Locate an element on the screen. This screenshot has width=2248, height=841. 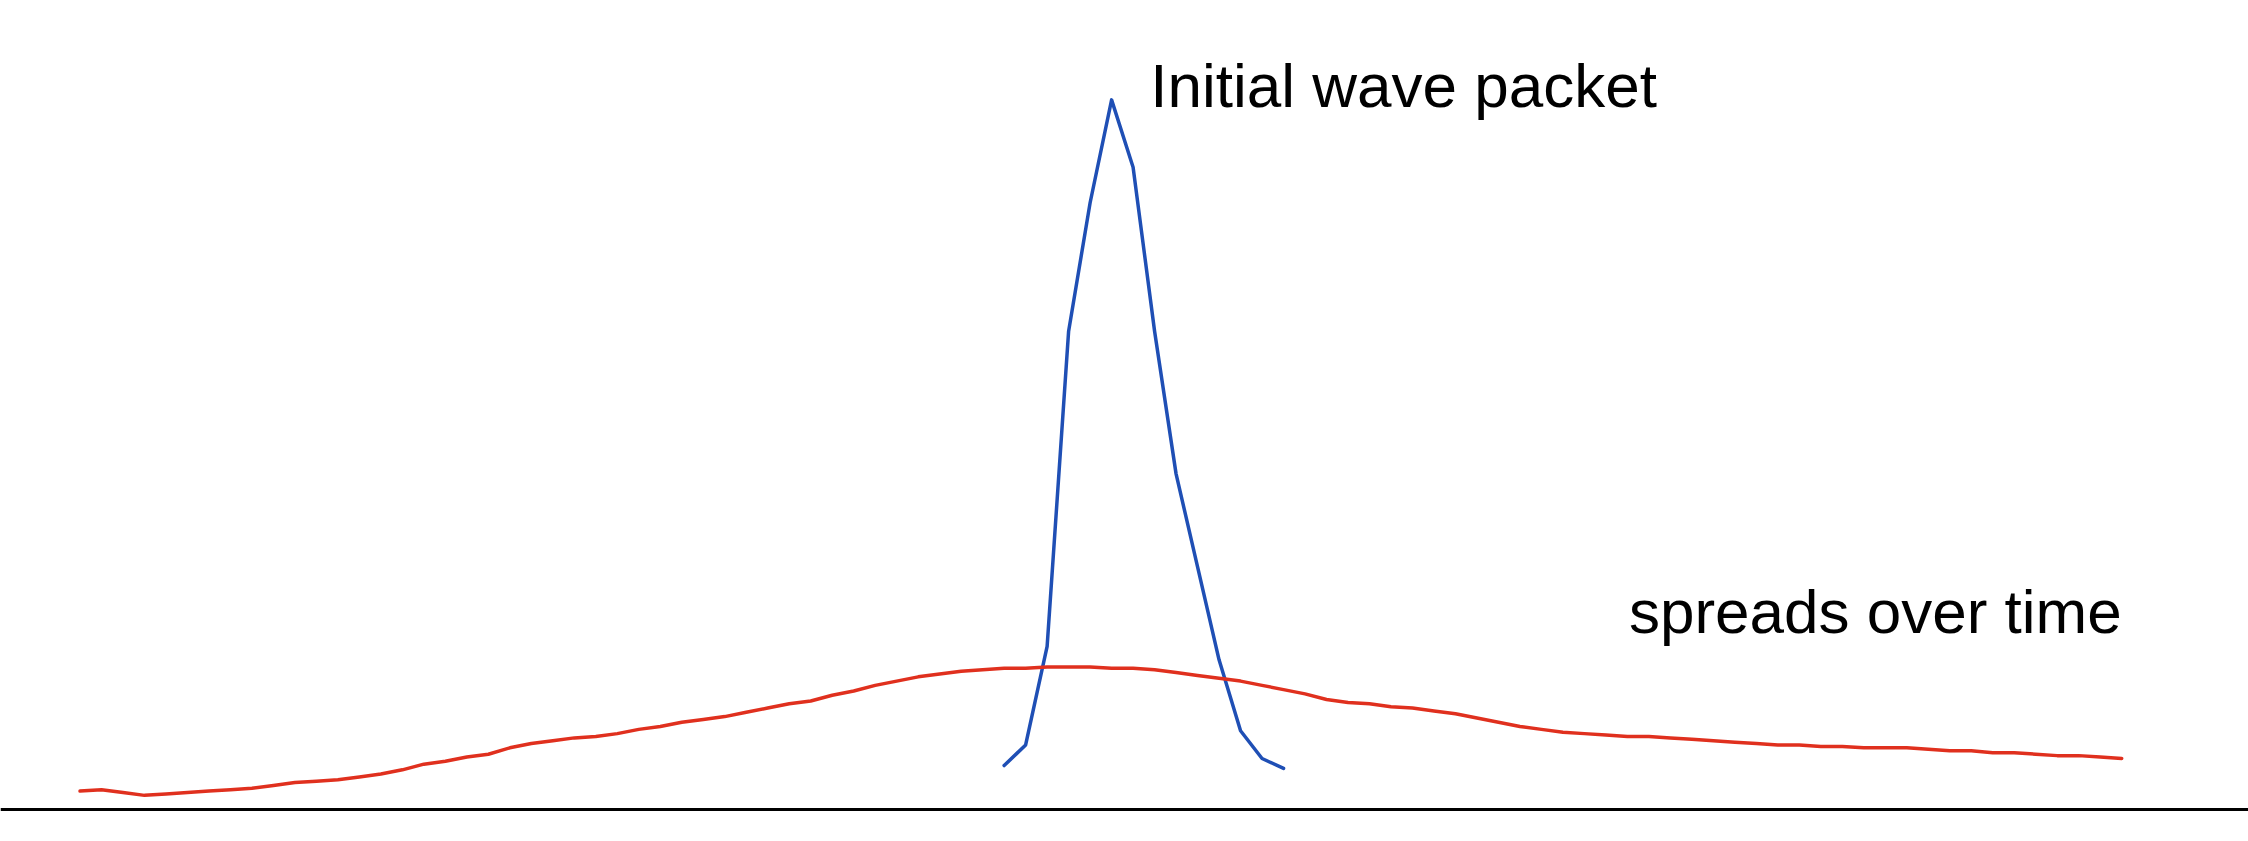
annotation: spreads over time is located at coordinates (1875, 611).